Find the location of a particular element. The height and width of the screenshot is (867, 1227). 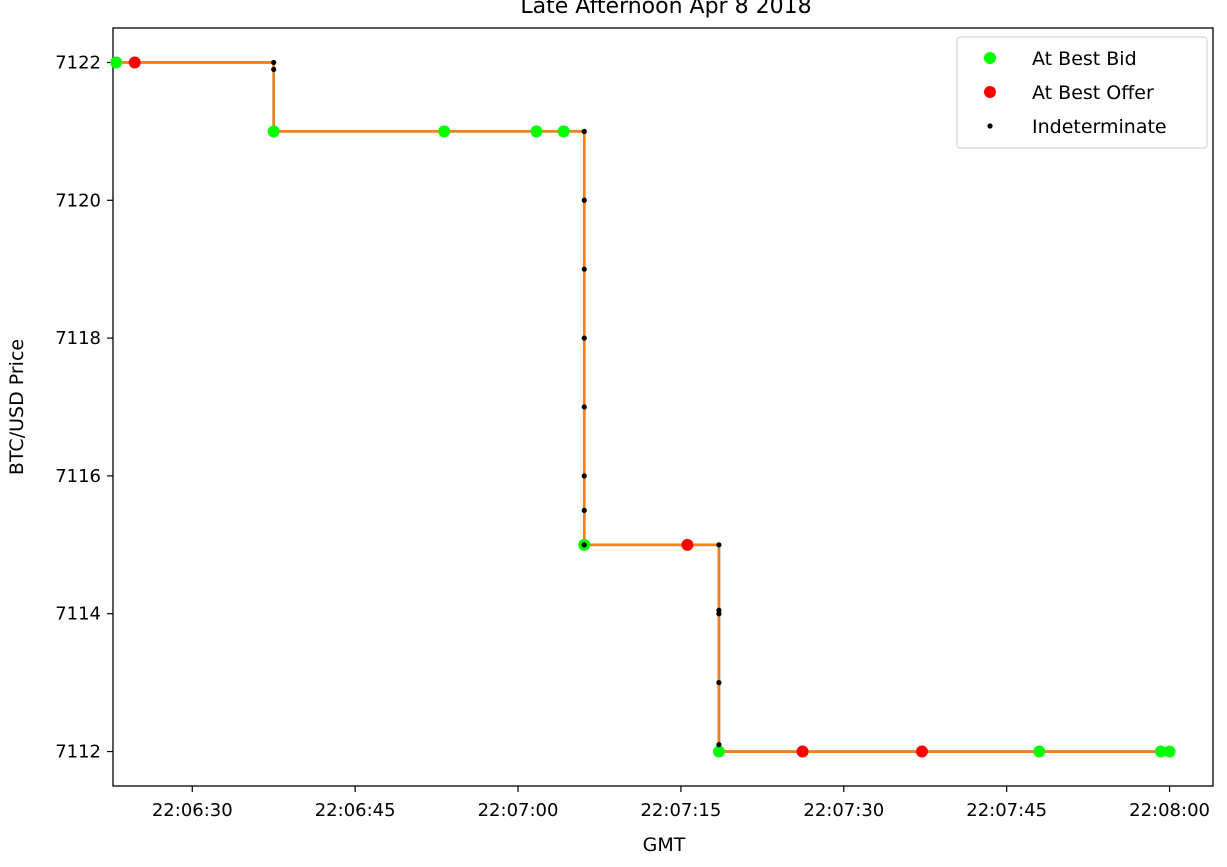

x-tick-label: 22:07:45 is located at coordinates (1006, 810).